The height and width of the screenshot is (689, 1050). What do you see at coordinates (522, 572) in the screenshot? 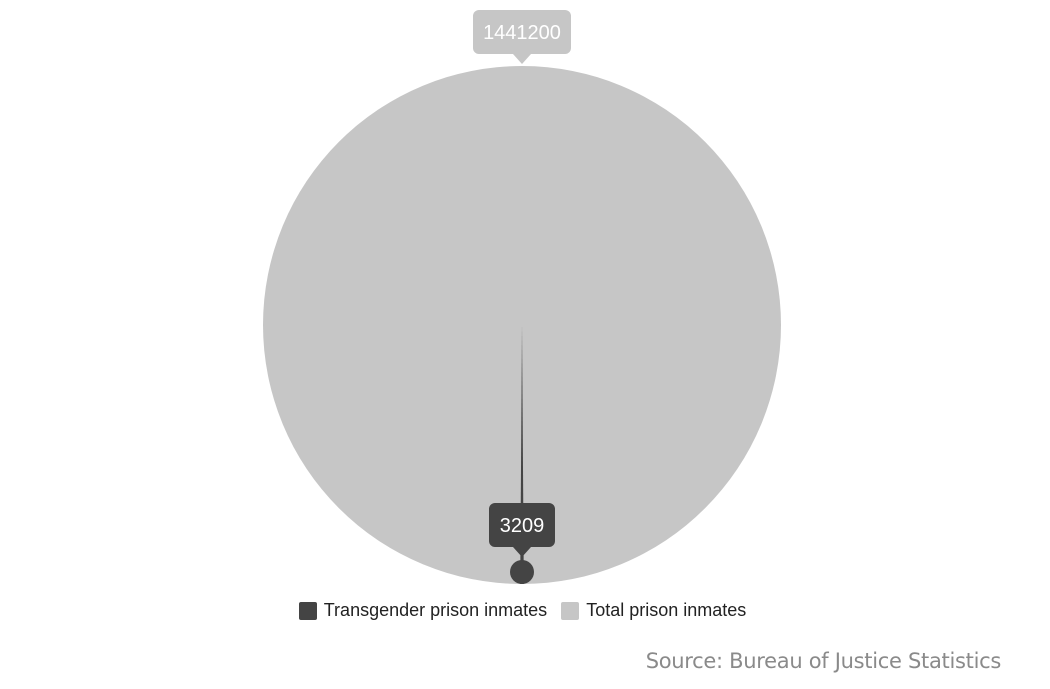
I see `slice-marker-transgender` at bounding box center [522, 572].